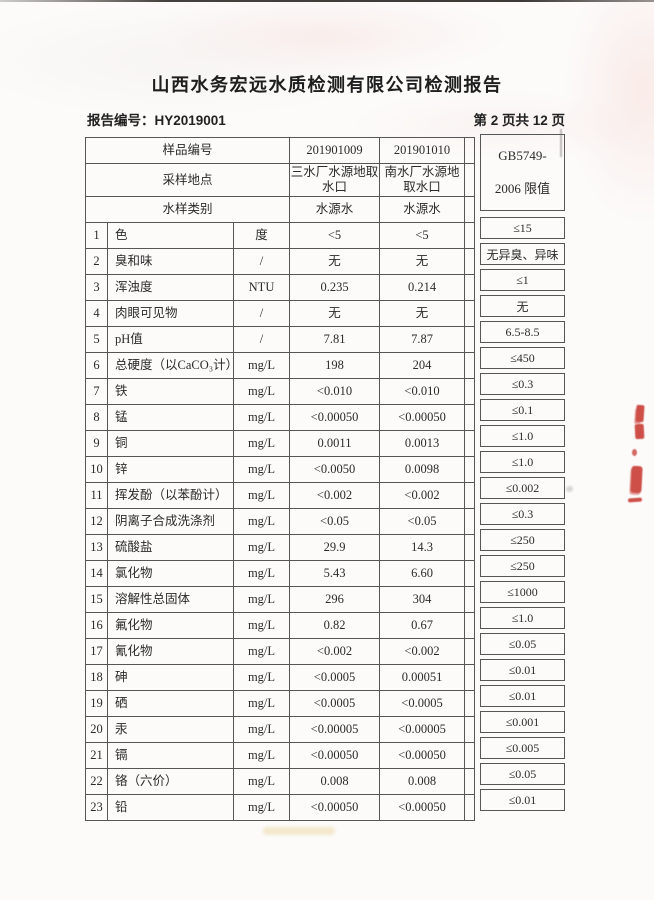 Image resolution: width=654 pixels, height=900 pixels. What do you see at coordinates (335, 287) in the screenshot?
I see `value-sample-1: 0.235` at bounding box center [335, 287].